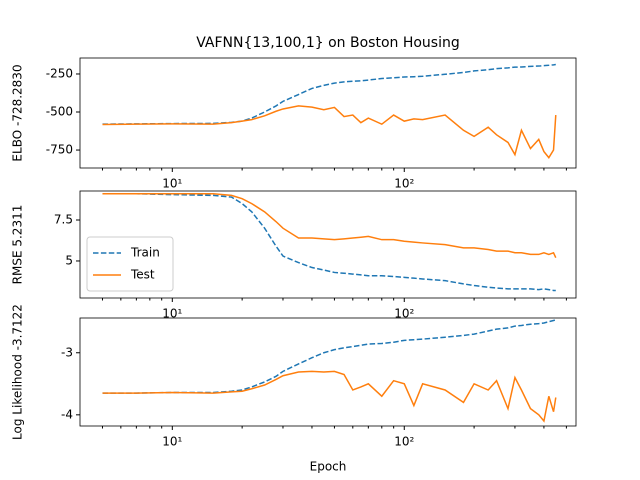 The image size is (640, 480). I want to click on y-axis-label: RMSE 5.2311, so click(18, 245).